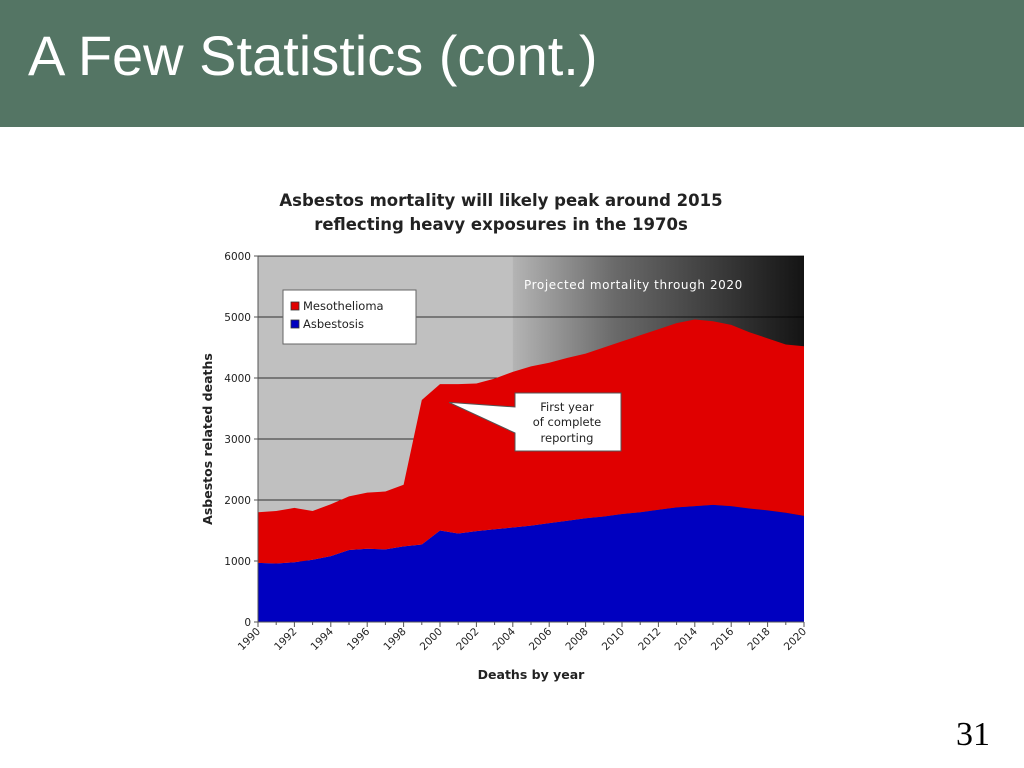  Describe the element at coordinates (531, 674) in the screenshot. I see `x-axis-label: Deaths by year` at that location.